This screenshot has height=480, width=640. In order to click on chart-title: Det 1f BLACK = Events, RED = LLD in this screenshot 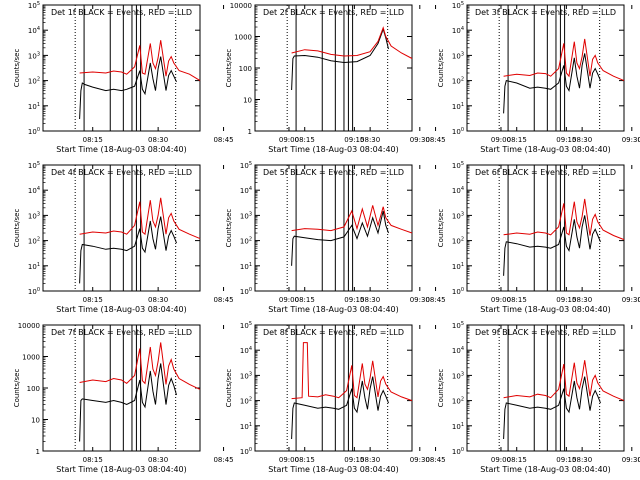, I will do `click(121, 12)`.